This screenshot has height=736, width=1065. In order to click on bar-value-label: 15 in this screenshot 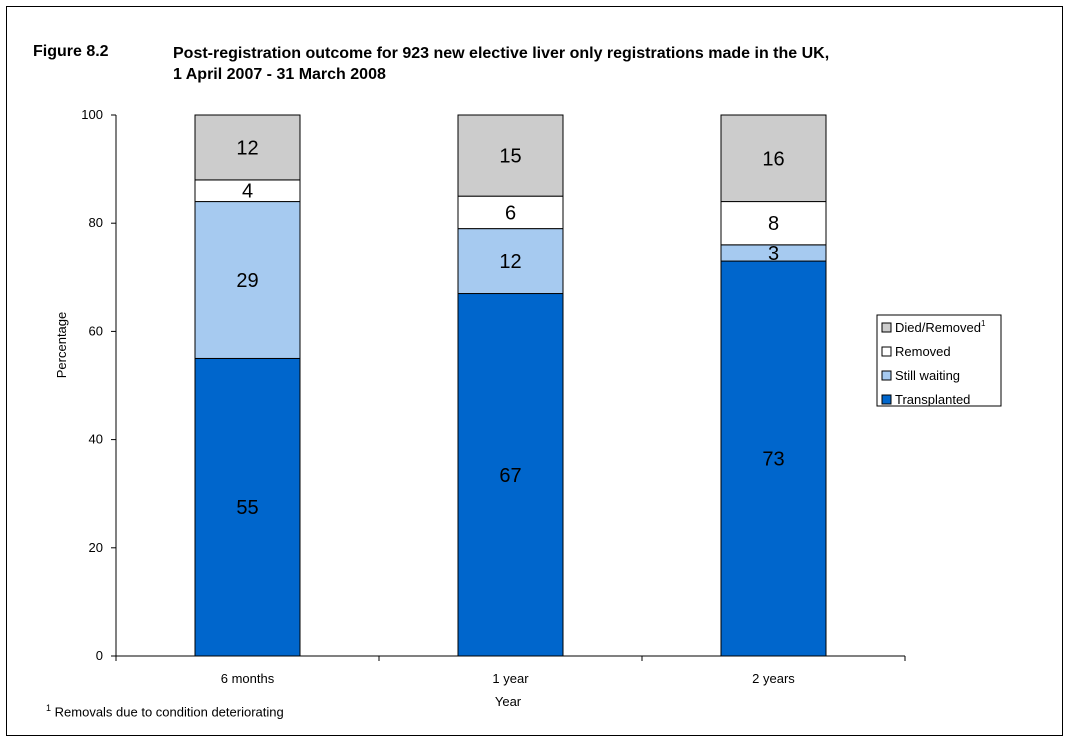, I will do `click(510, 157)`.